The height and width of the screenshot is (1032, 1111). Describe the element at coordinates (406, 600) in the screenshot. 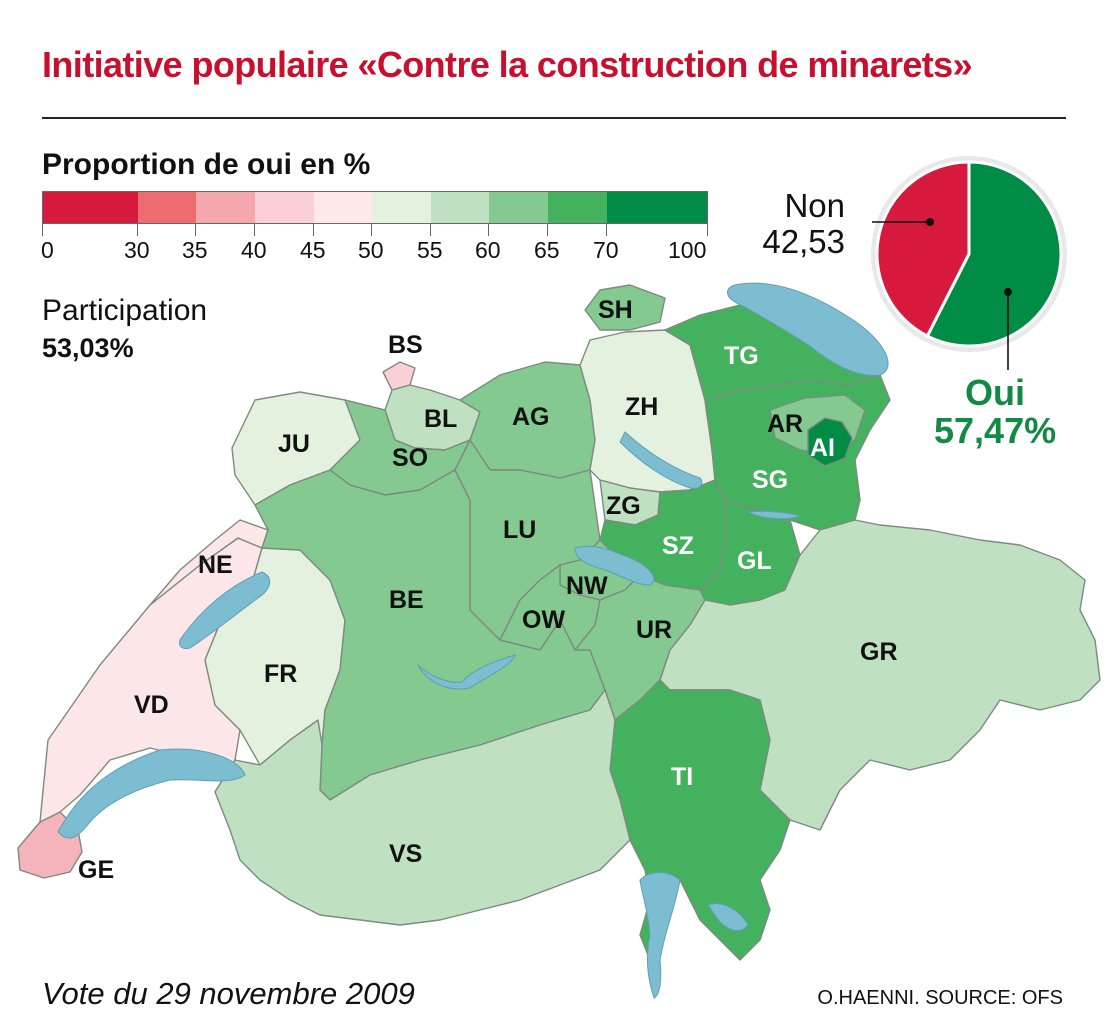

I see `canton-label-BE: BE` at that location.